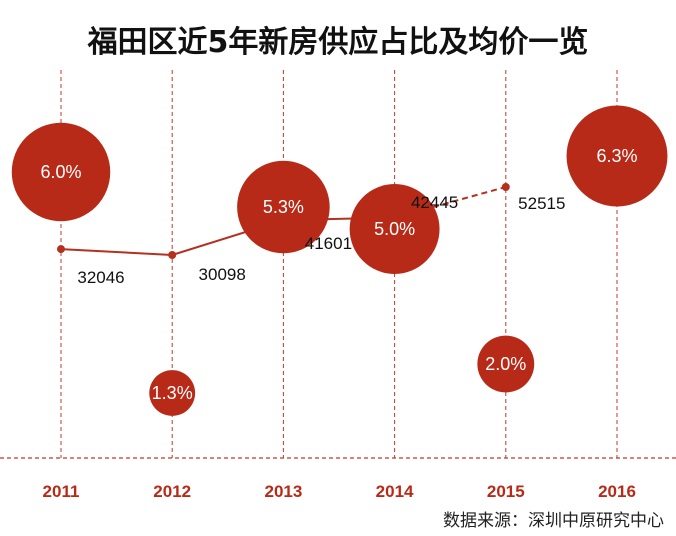 The image size is (676, 536). I want to click on share-bubble-2012, so click(172, 393).